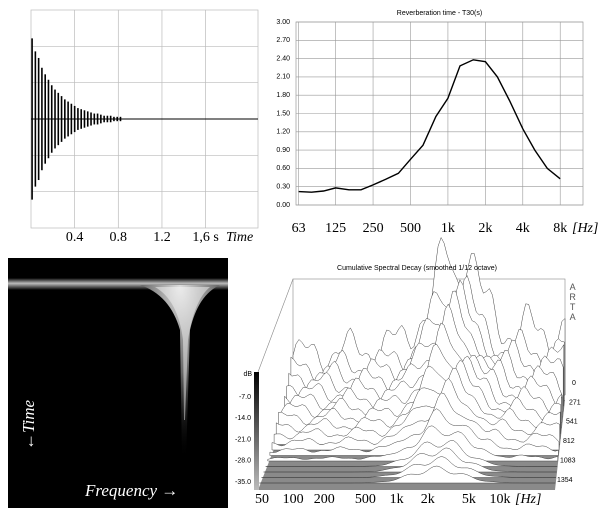 This screenshot has width=602, height=513. I want to click on time-tick-label: 1354, so click(565, 480).